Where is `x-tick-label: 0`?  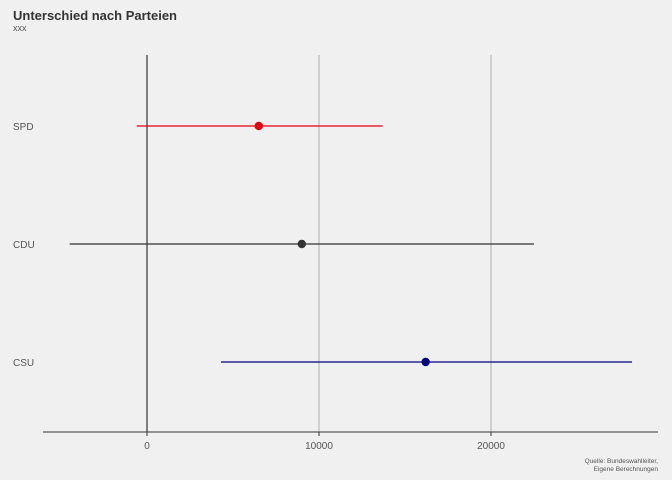 x-tick-label: 0 is located at coordinates (147, 446).